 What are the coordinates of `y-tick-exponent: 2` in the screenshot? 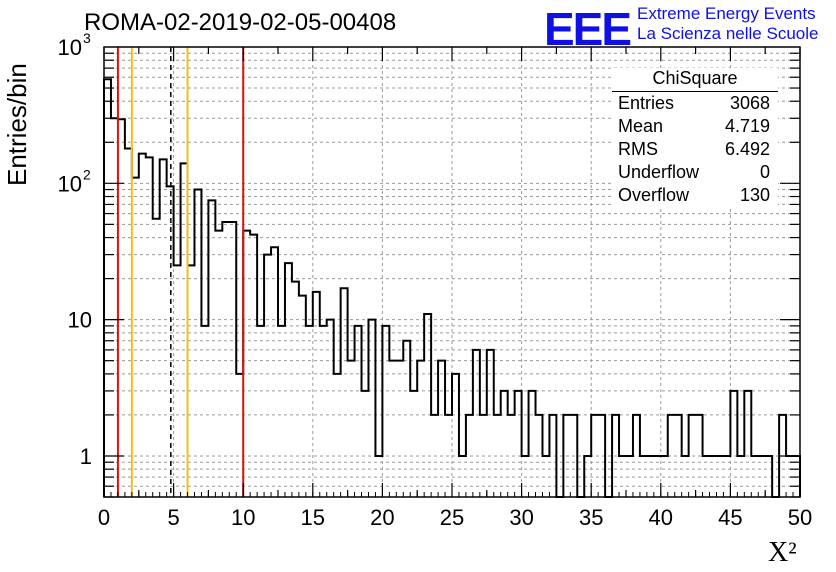 It's located at (87, 174).